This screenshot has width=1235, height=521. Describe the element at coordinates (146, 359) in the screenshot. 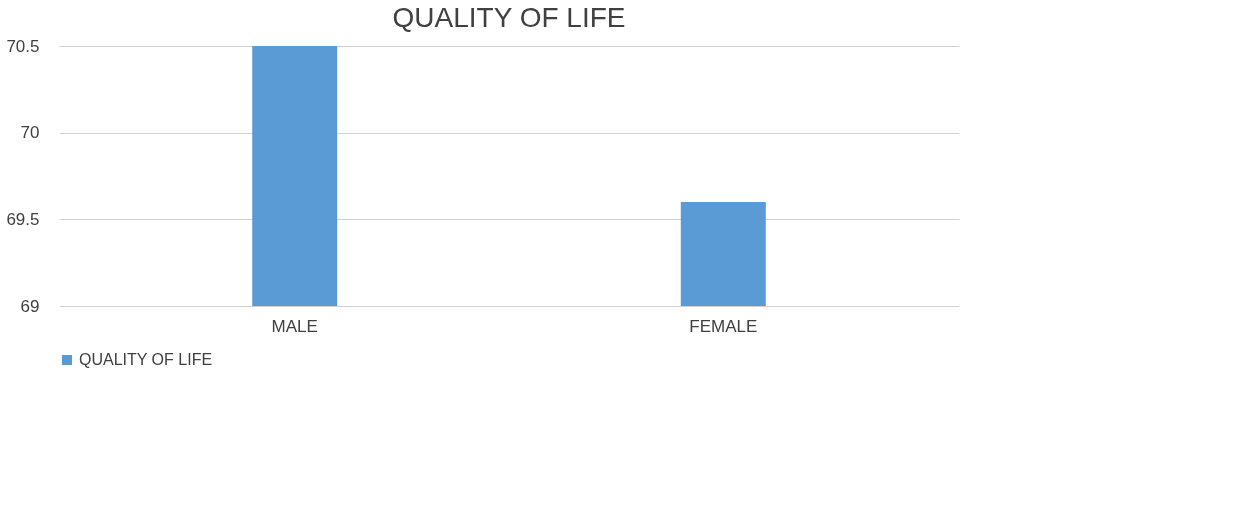

I see `legend-label: QUALITY OF LIFE` at that location.